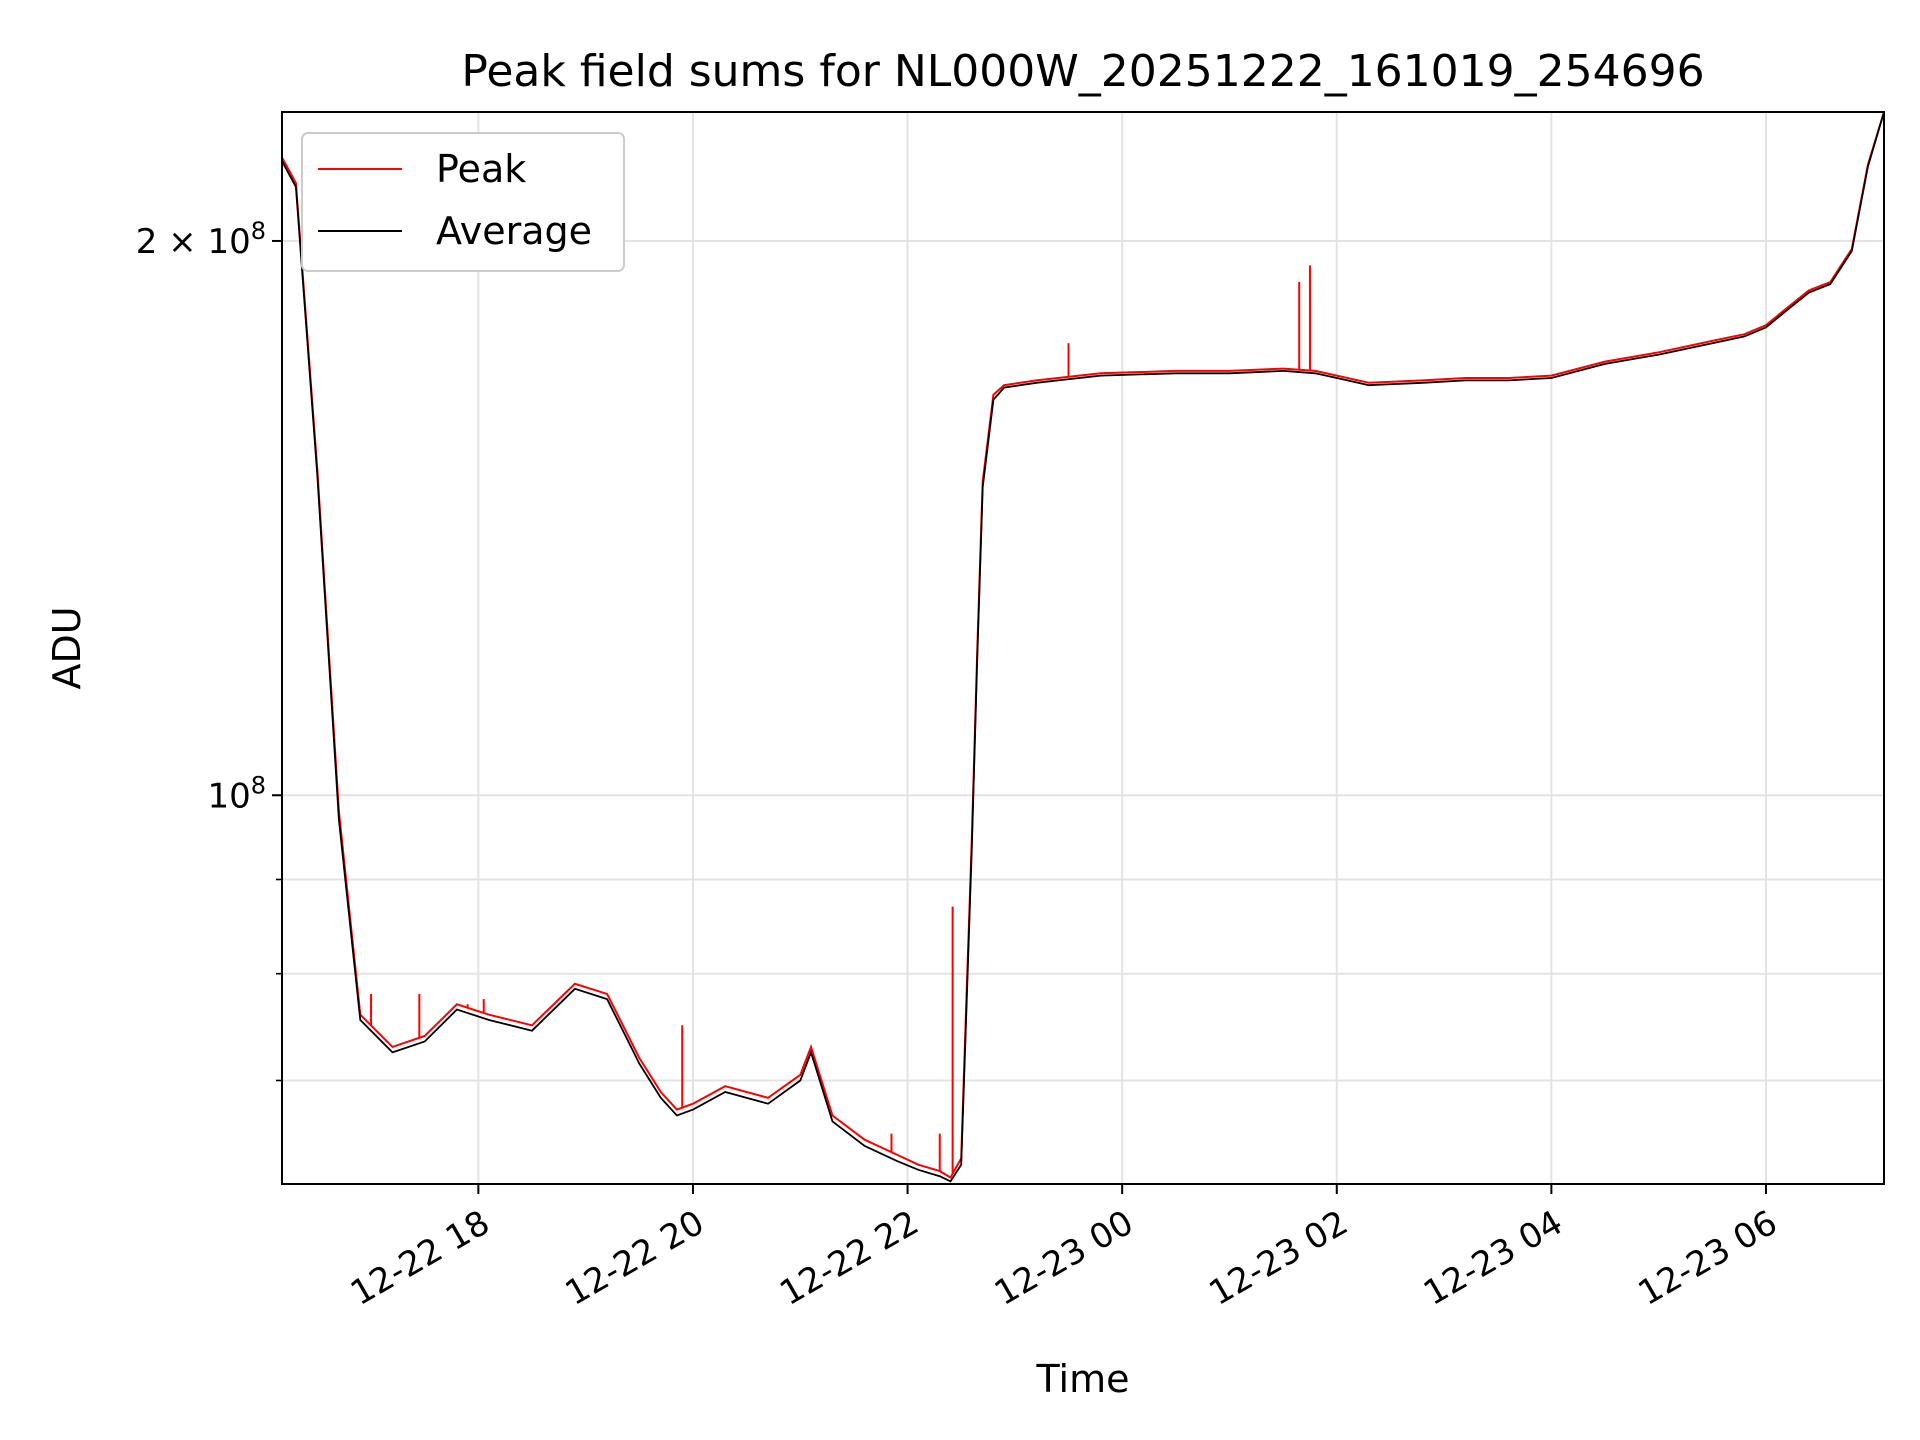 This screenshot has width=1920, height=1440. Describe the element at coordinates (514, 231) in the screenshot. I see `legend-label-average: Average` at that location.